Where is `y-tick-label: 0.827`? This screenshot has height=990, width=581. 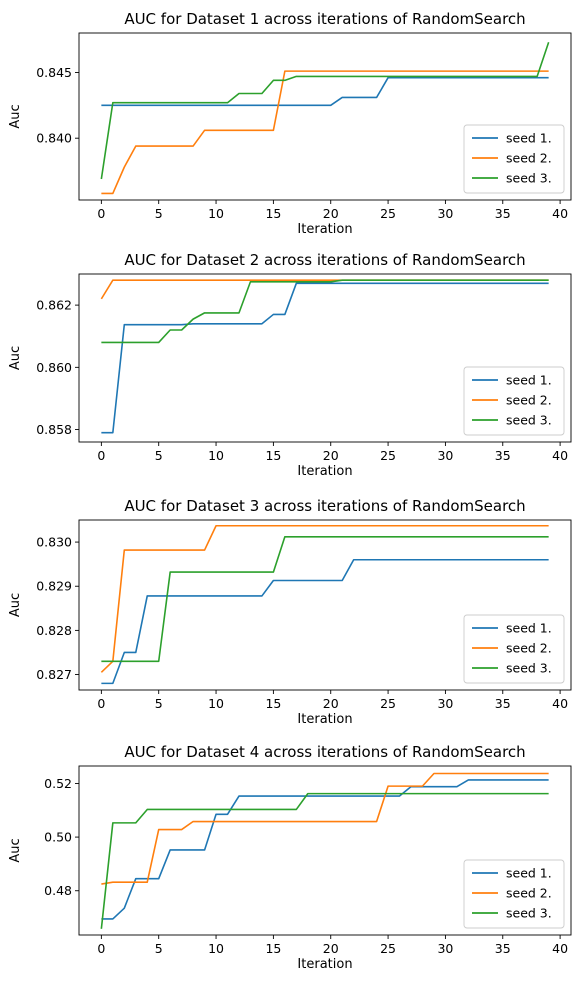 y-tick-label: 0.827 is located at coordinates (54, 674).